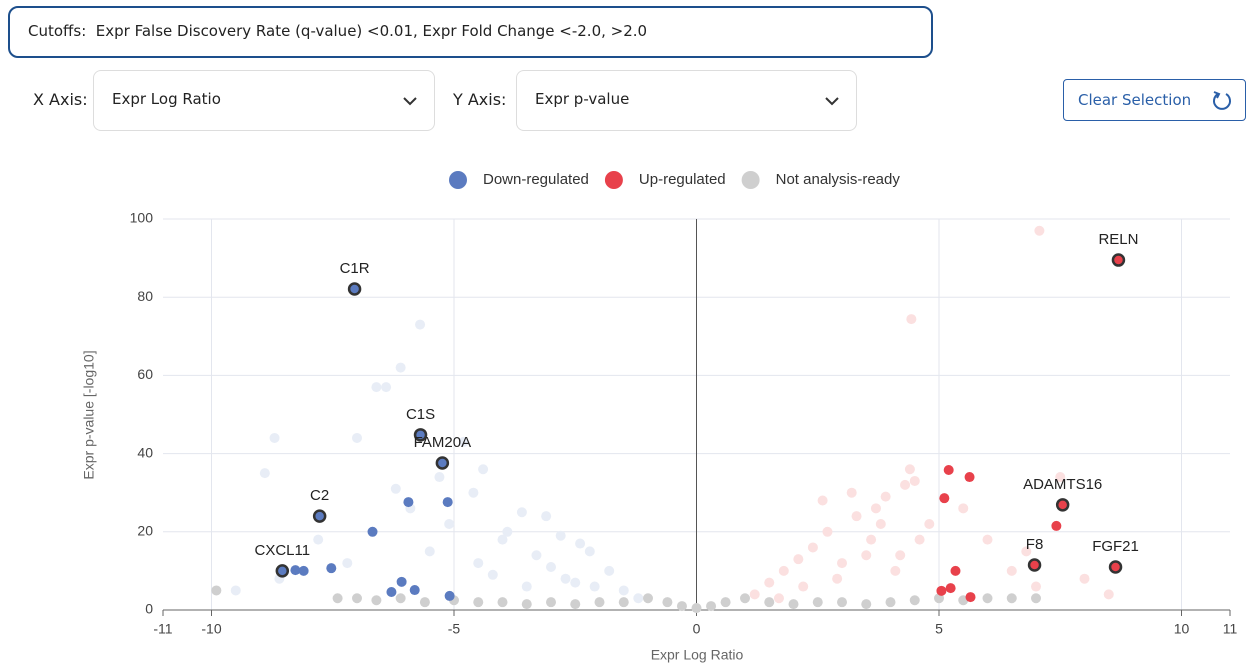 This screenshot has width=1255, height=670. I want to click on x-tick-label: 11, so click(1230, 629).